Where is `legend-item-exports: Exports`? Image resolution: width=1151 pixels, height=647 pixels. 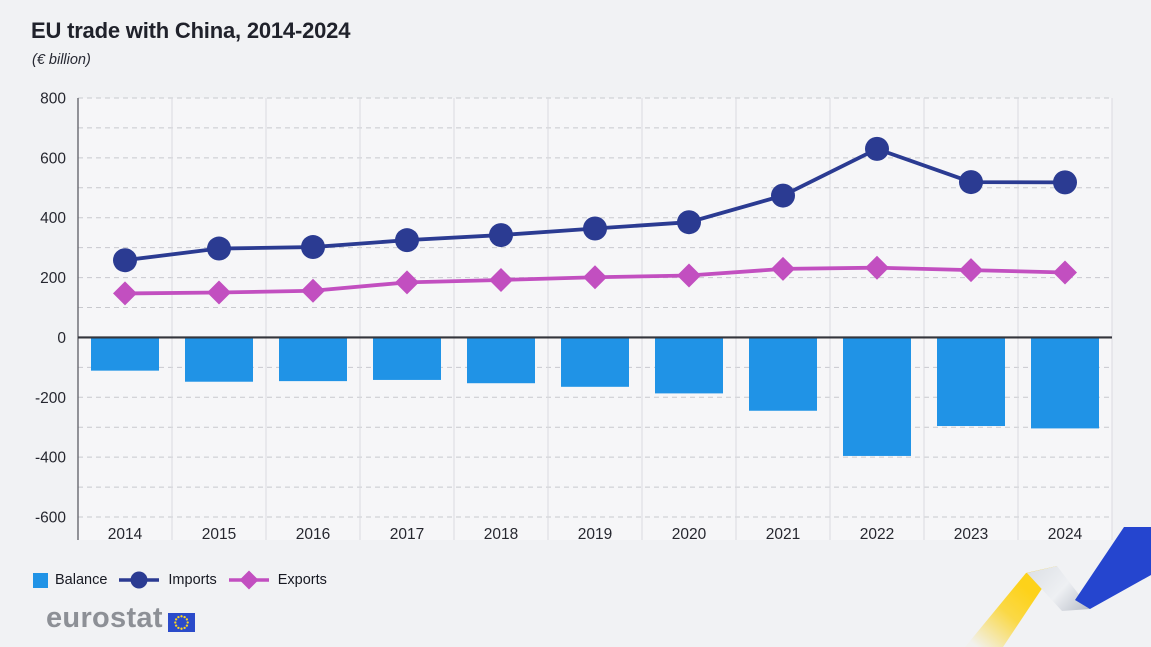
legend-item-exports: Exports is located at coordinates (277, 580).